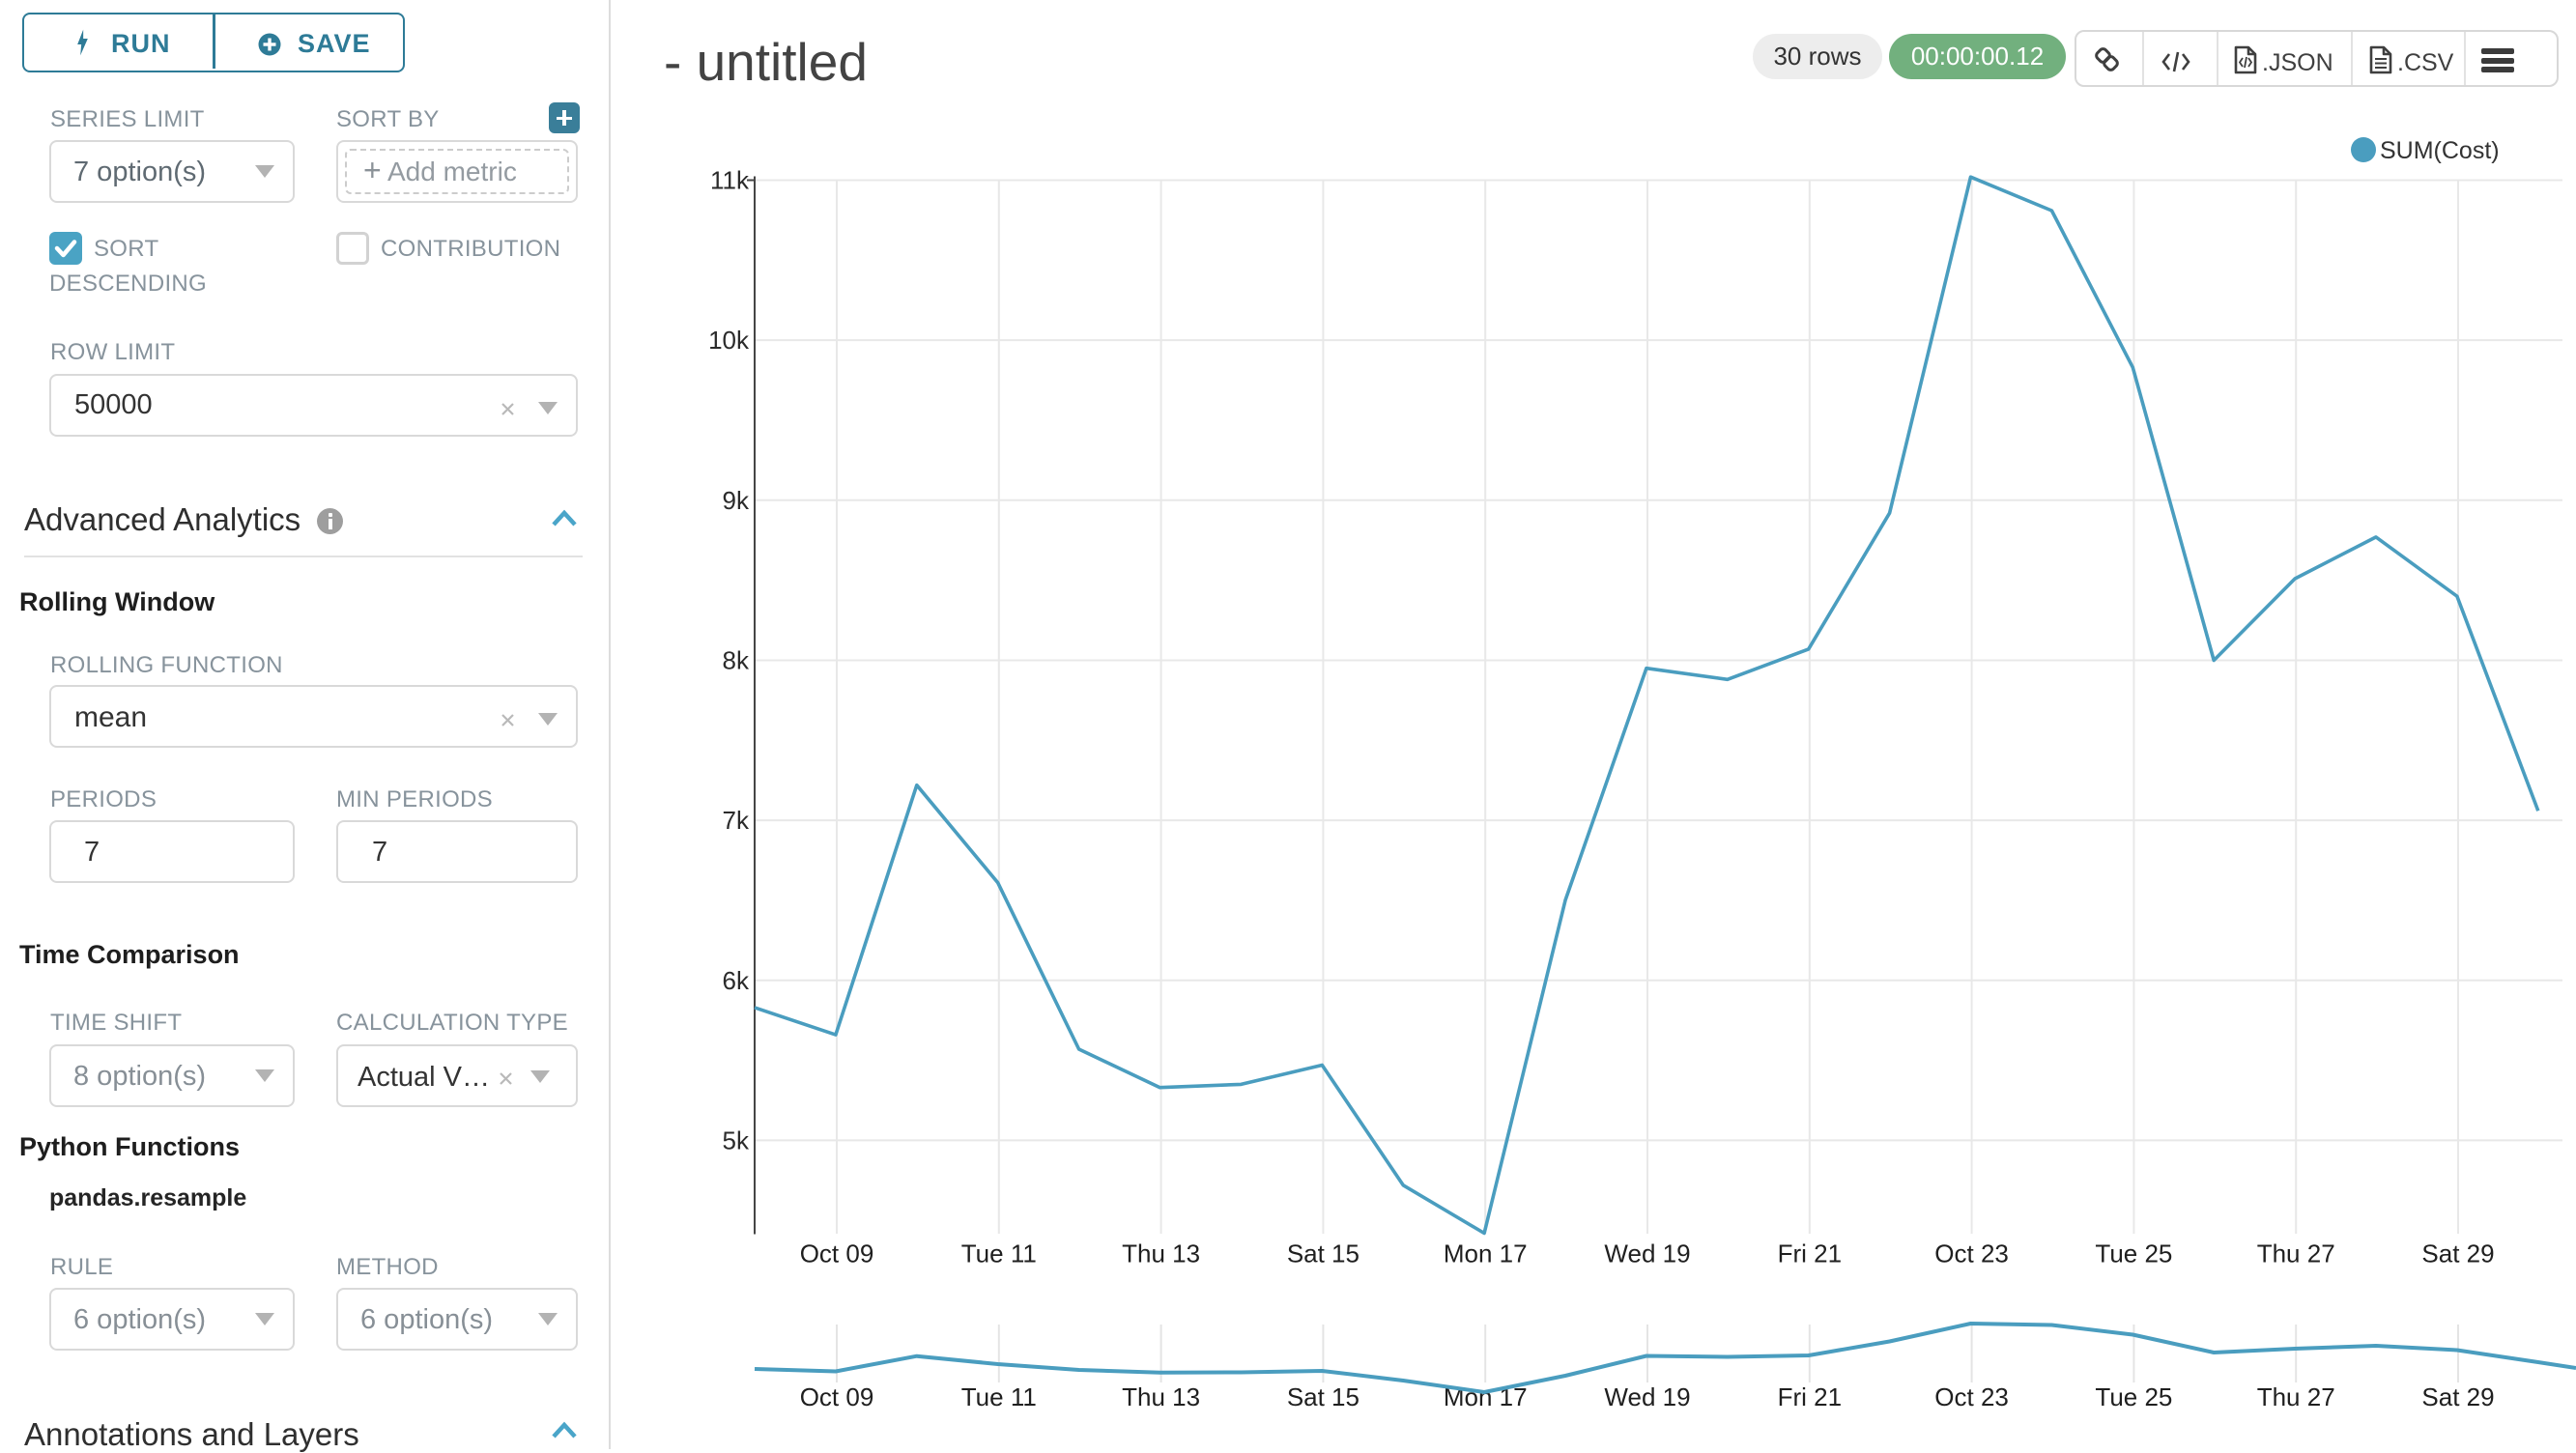  What do you see at coordinates (737, 820) in the screenshot?
I see `svg-text: 7k` at bounding box center [737, 820].